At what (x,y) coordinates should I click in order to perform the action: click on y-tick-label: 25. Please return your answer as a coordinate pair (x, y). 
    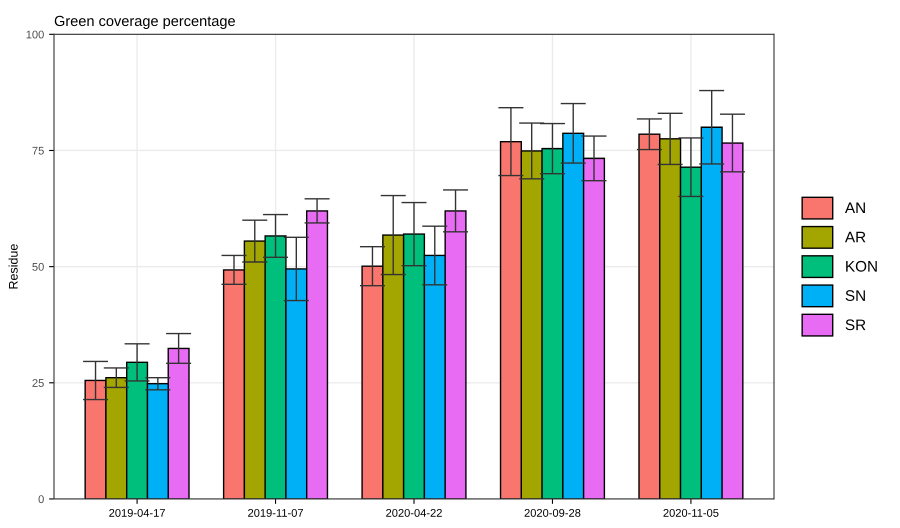
    Looking at the image, I should click on (38, 383).